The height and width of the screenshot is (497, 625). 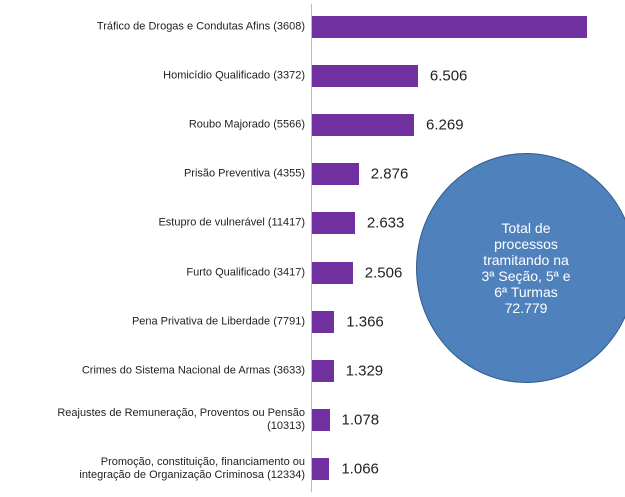 I want to click on value-label: 2.633, so click(x=385, y=223).